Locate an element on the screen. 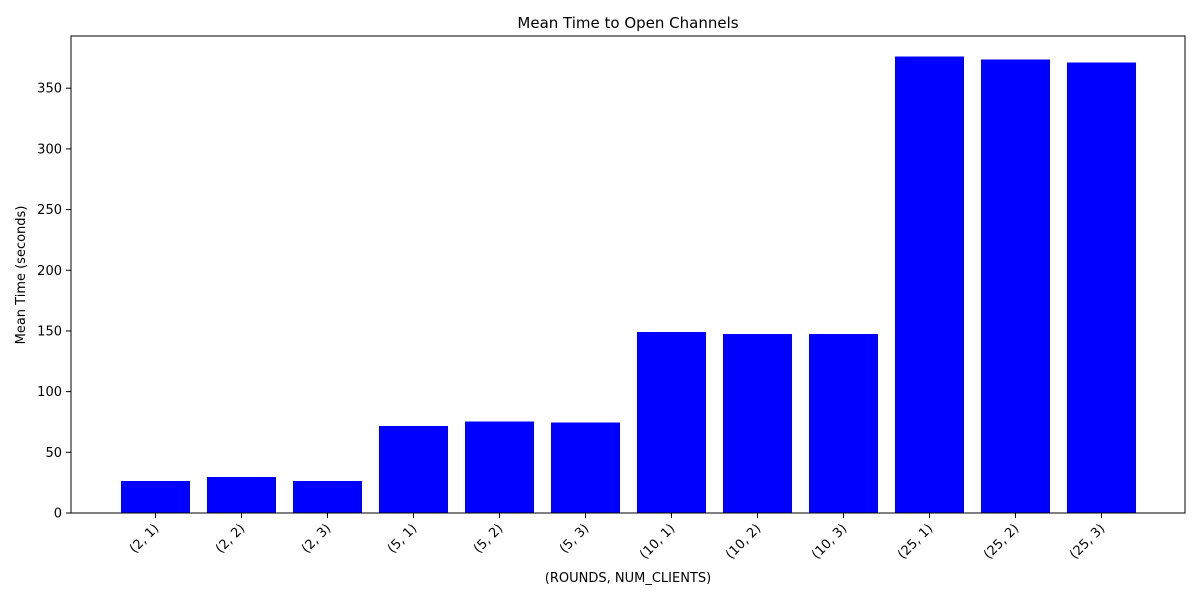  y-tick-label: 50 is located at coordinates (53, 453).